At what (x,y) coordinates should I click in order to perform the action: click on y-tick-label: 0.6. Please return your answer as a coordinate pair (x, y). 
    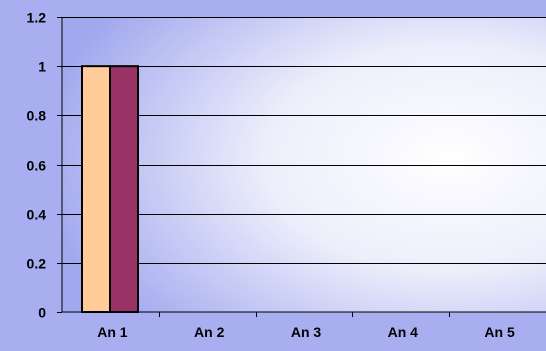
    Looking at the image, I should click on (37, 166).